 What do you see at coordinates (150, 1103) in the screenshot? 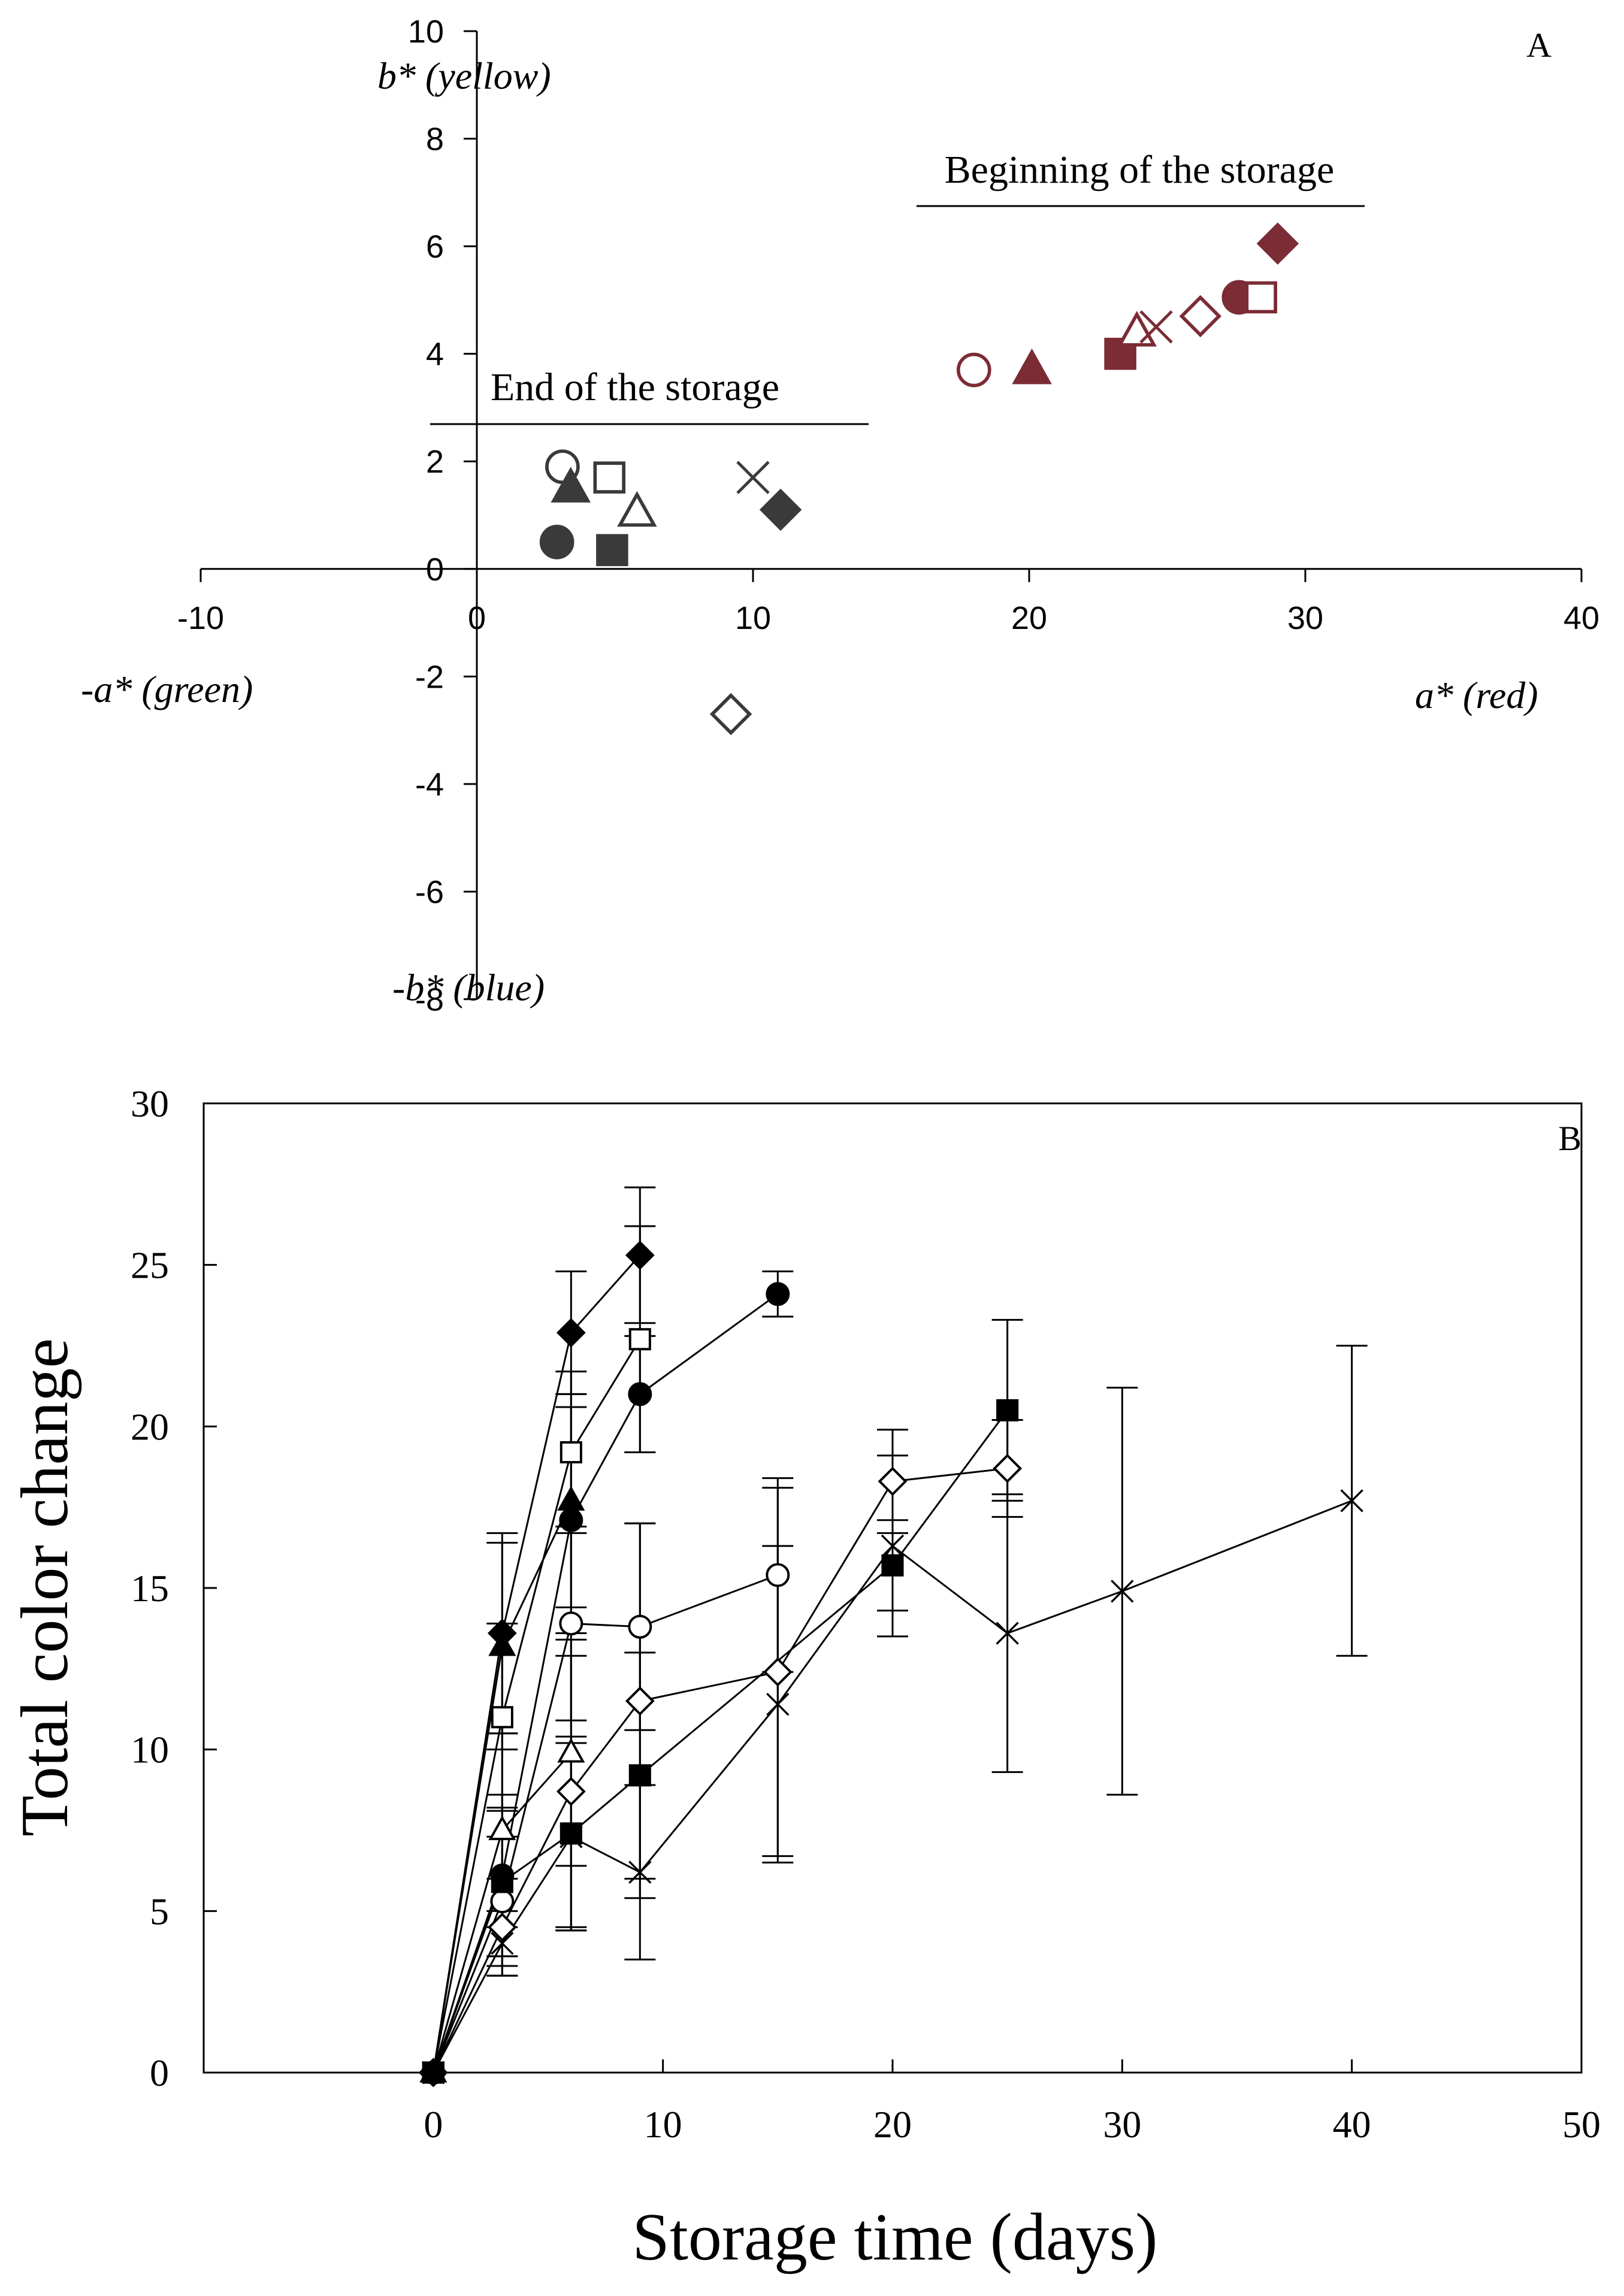
I see `y-tick-label: 30` at bounding box center [150, 1103].